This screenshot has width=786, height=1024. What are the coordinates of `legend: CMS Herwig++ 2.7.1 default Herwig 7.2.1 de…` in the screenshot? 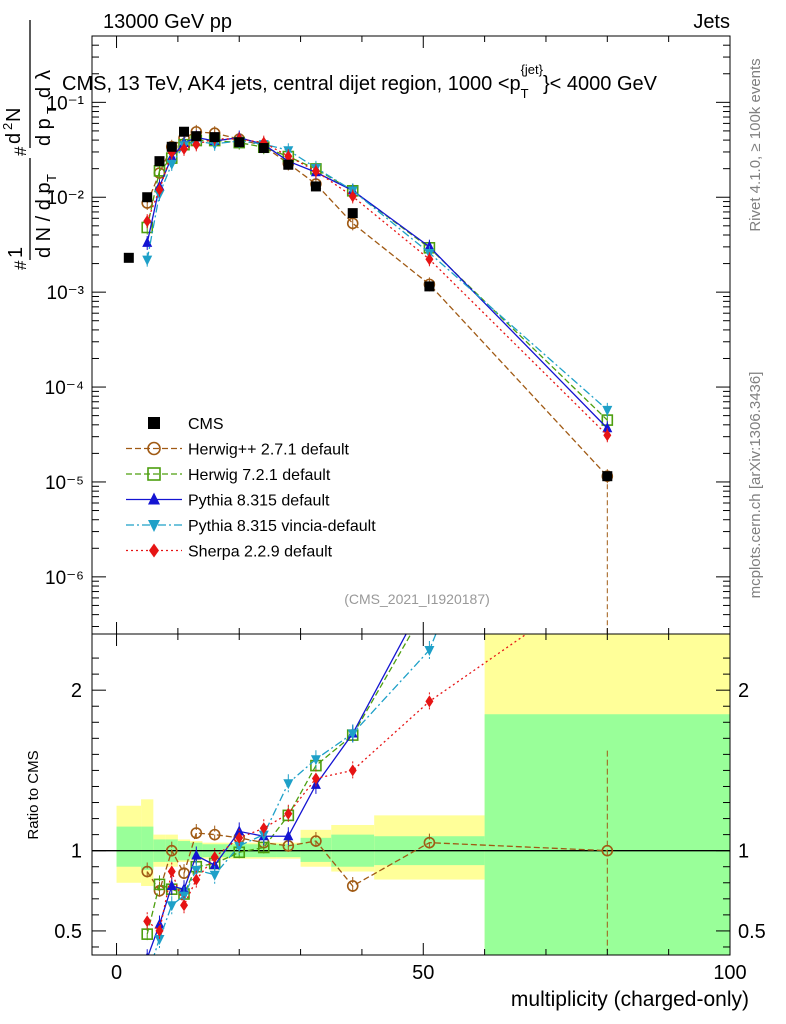 It's located at (251, 488).